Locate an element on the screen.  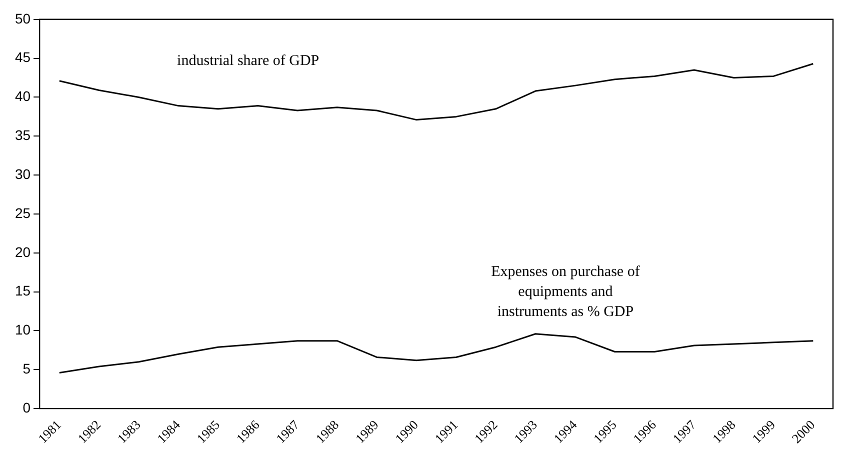
y-tick-label: 10 is located at coordinates (22, 330).